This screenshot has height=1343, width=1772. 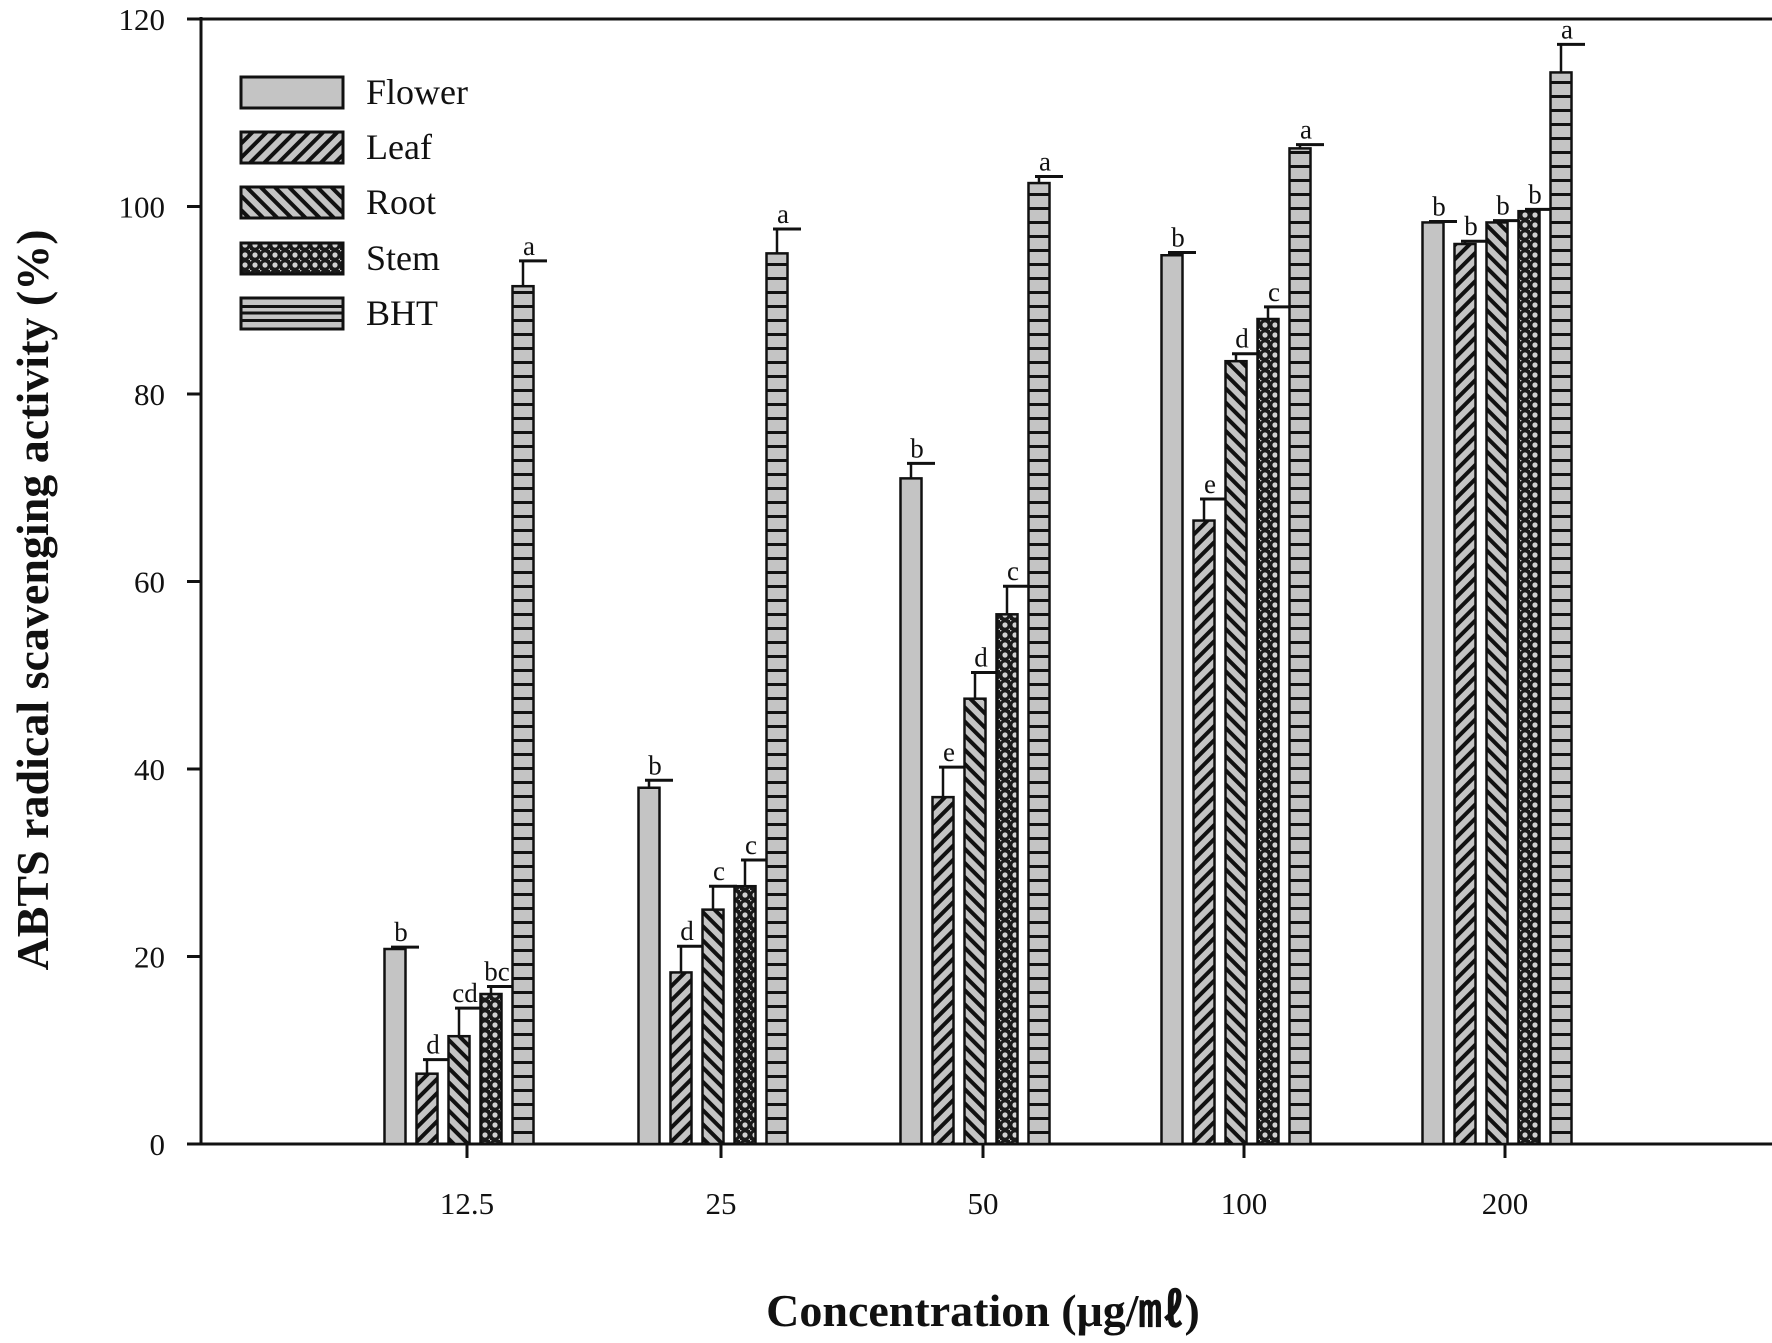 I want to click on legend-swatch-stem, so click(x=292, y=258).